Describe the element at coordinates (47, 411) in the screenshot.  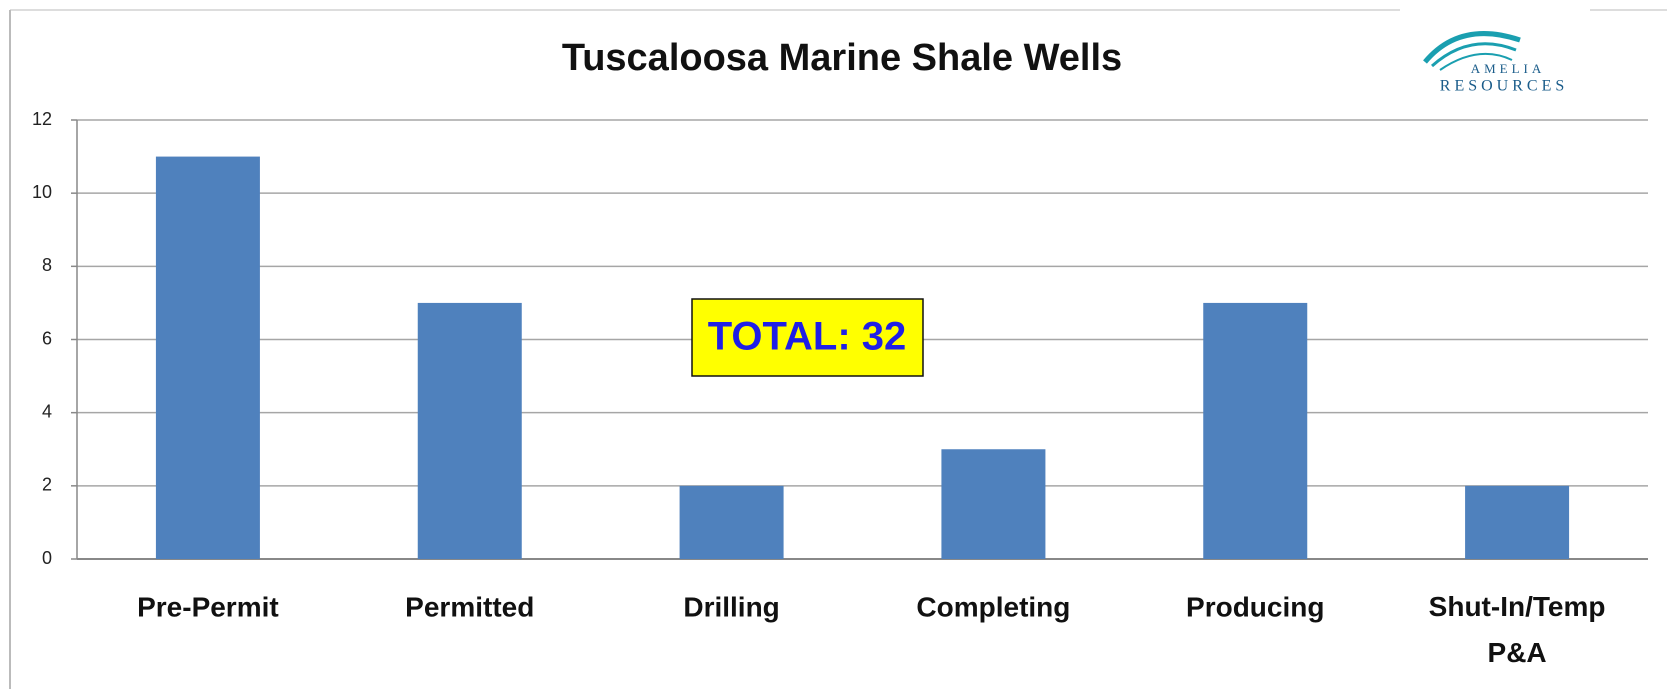
I see `y-tick-label: 4` at that location.